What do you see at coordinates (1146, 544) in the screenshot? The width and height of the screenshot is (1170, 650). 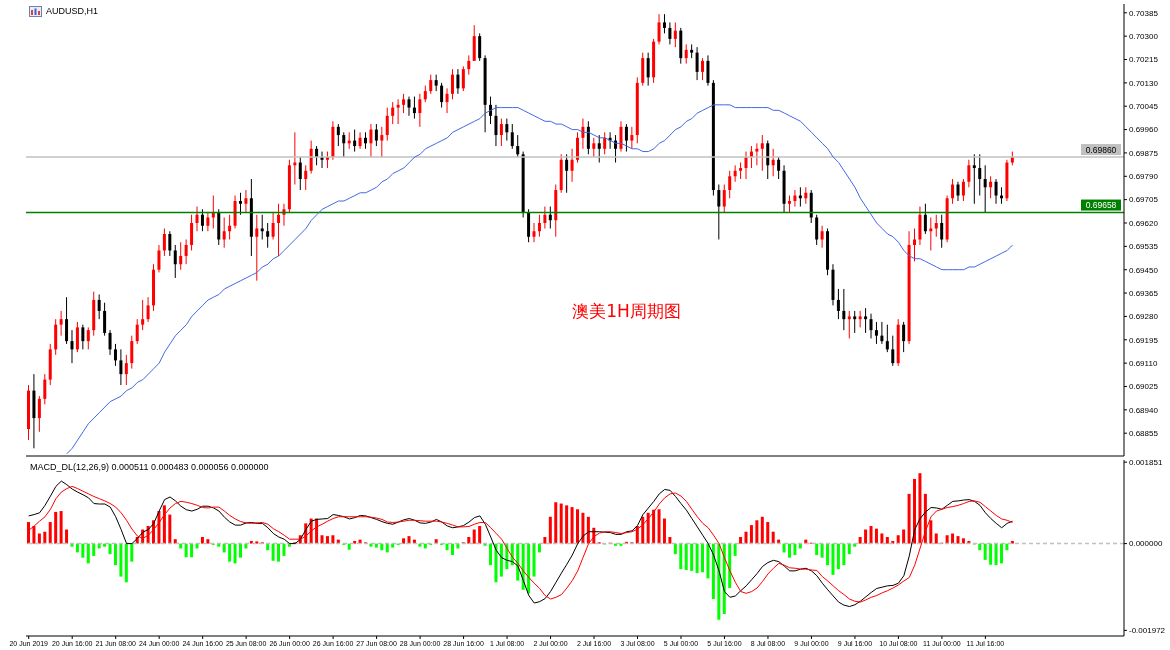 I see `y-tick-label: 0.000000` at bounding box center [1146, 544].